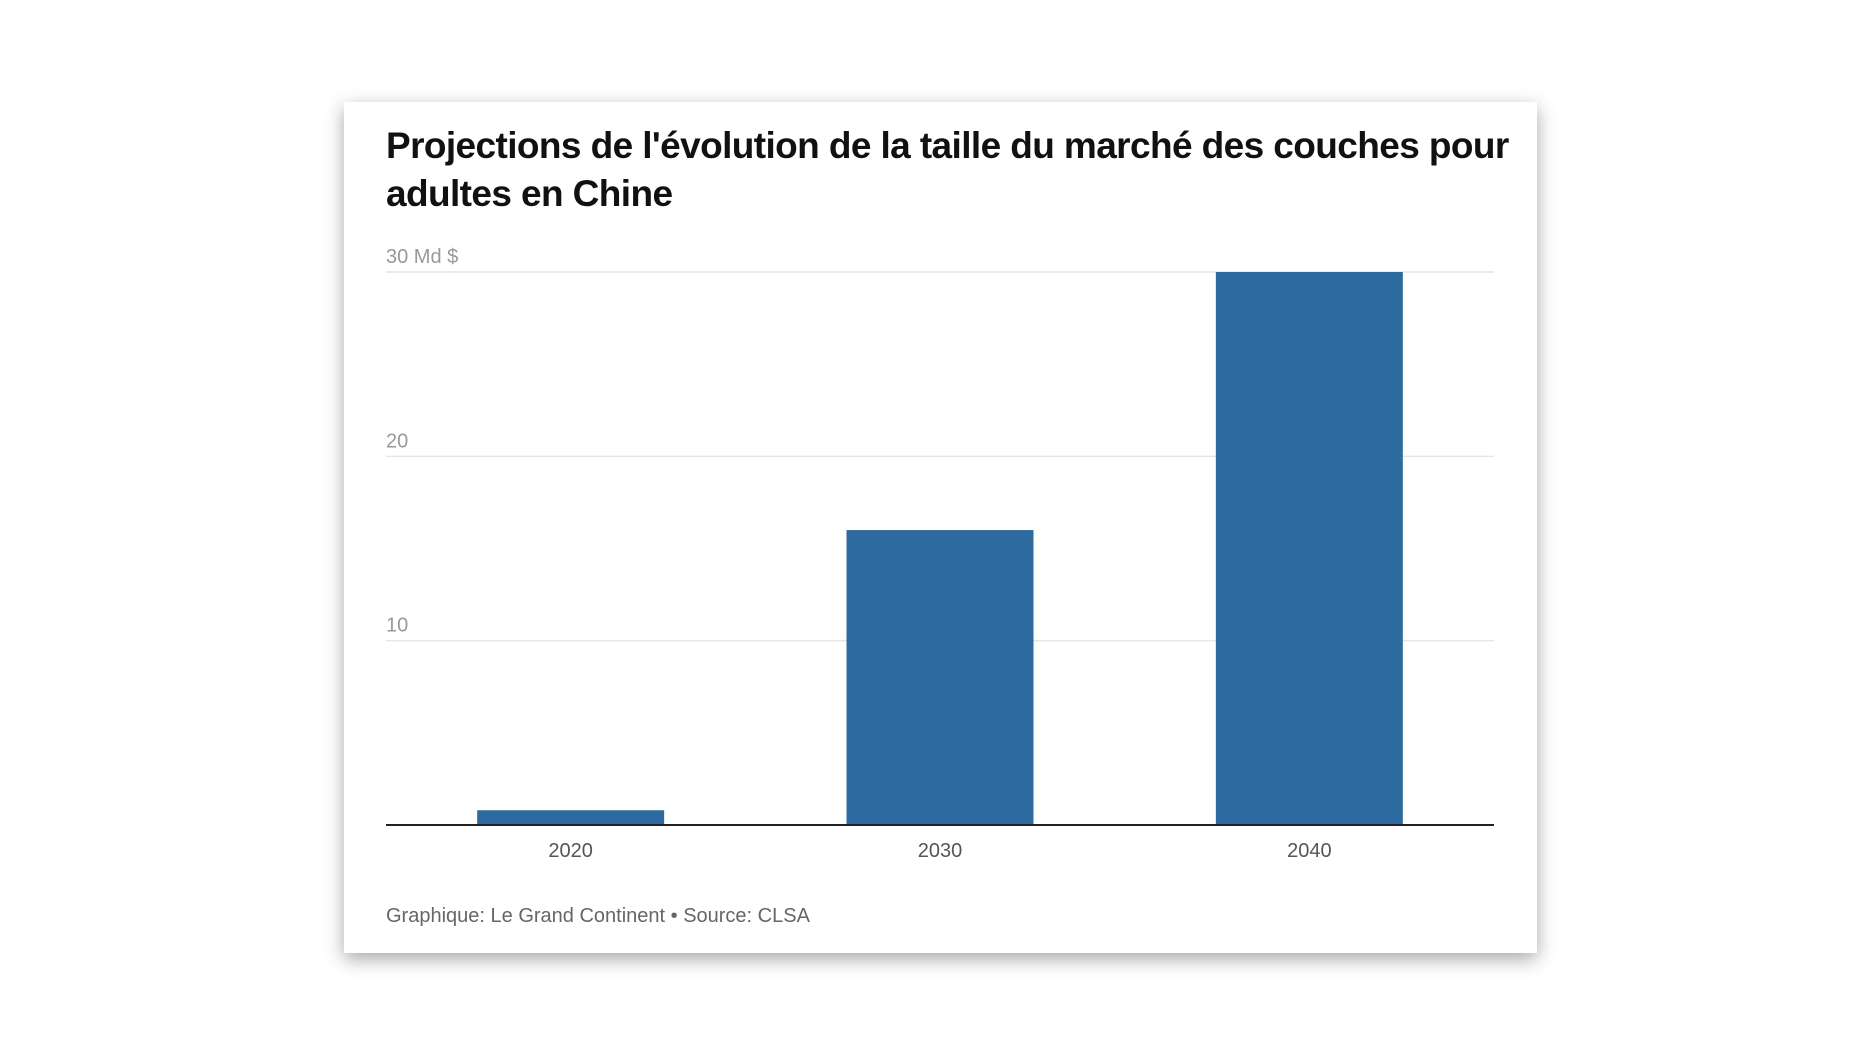 The height and width of the screenshot is (1054, 1868). What do you see at coordinates (1309, 548) in the screenshot?
I see `bar-2040` at bounding box center [1309, 548].